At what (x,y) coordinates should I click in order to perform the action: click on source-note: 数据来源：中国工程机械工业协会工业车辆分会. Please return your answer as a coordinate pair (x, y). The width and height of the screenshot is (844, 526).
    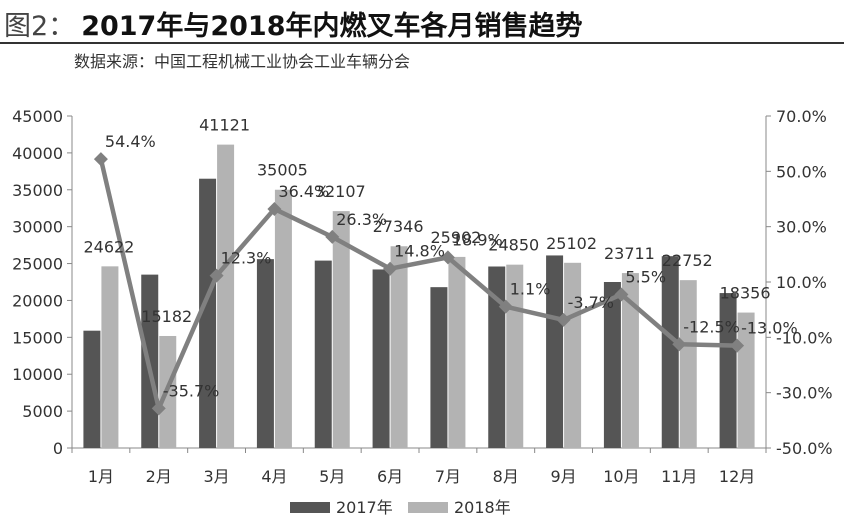
    Looking at the image, I should click on (242, 61).